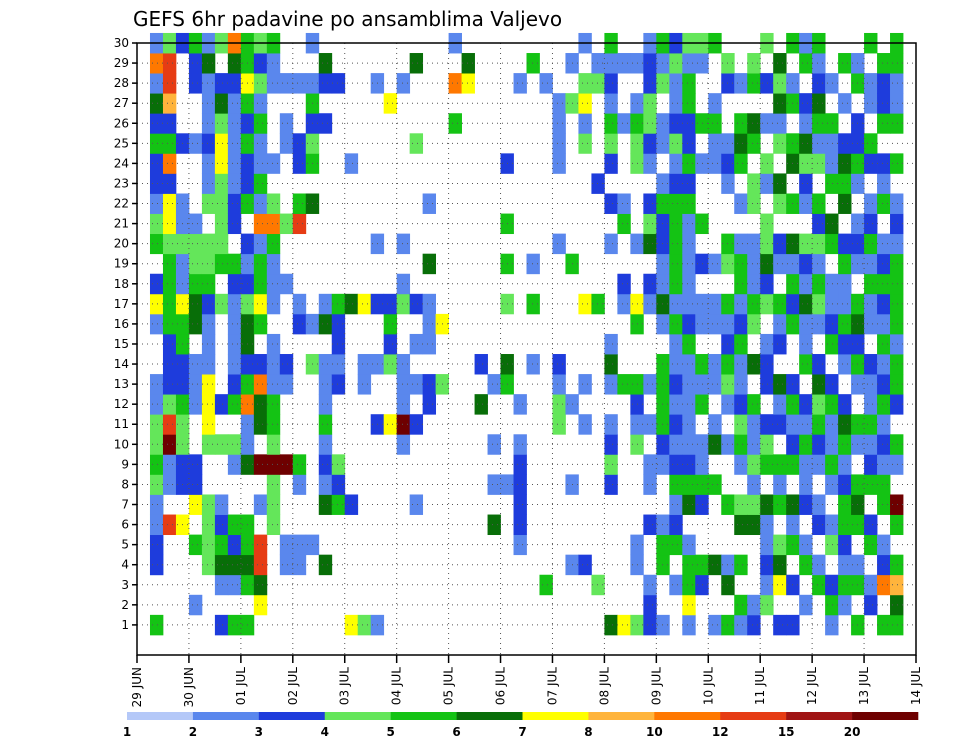 The width and height of the screenshot is (960, 742). Describe the element at coordinates (125, 625) in the screenshot. I see `y-tick-label: 1` at that location.